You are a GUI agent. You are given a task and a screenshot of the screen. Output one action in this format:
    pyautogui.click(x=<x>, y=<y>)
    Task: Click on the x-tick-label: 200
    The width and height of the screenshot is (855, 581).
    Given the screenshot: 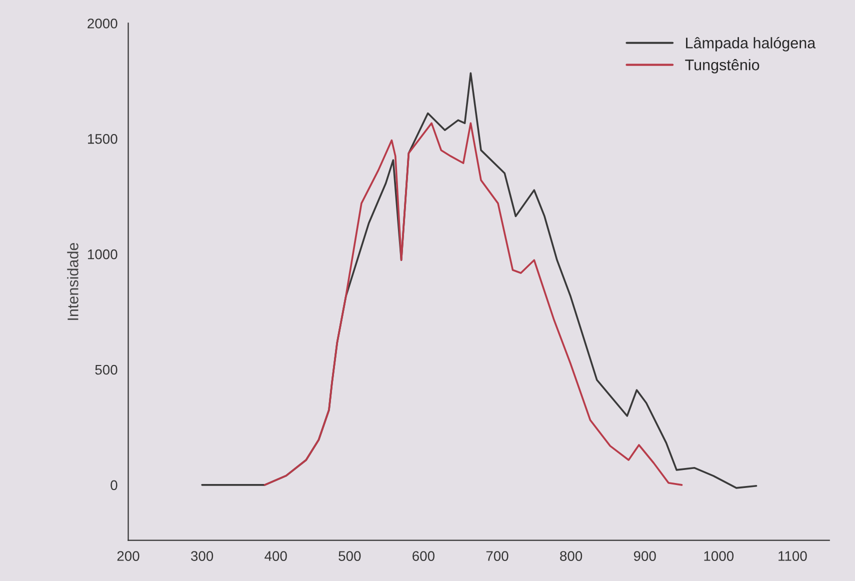 What is the action you would take?
    pyautogui.click(x=128, y=556)
    